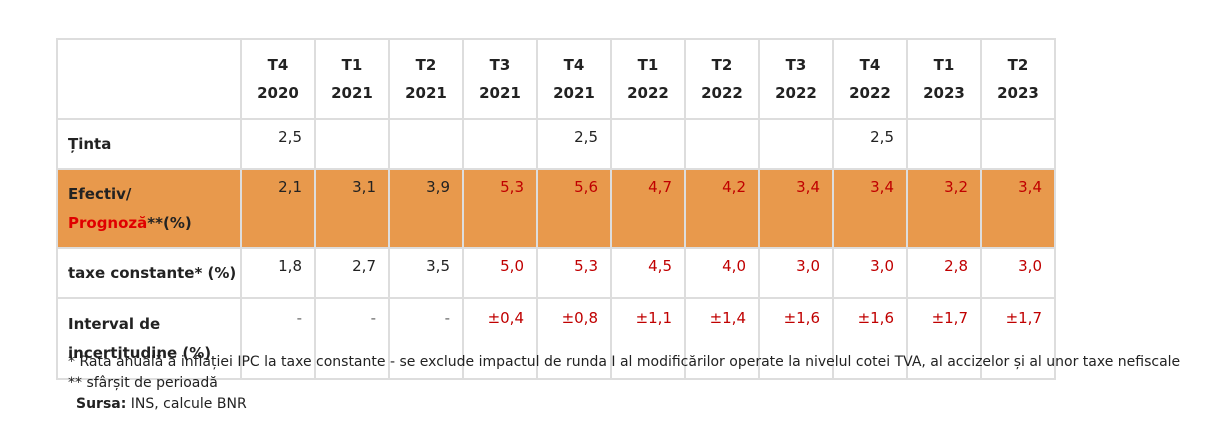 Image resolution: width=1212 pixels, height=444 pixels. I want to click on uncertainty-label-line2: incertitudine (%), so click(140, 352).